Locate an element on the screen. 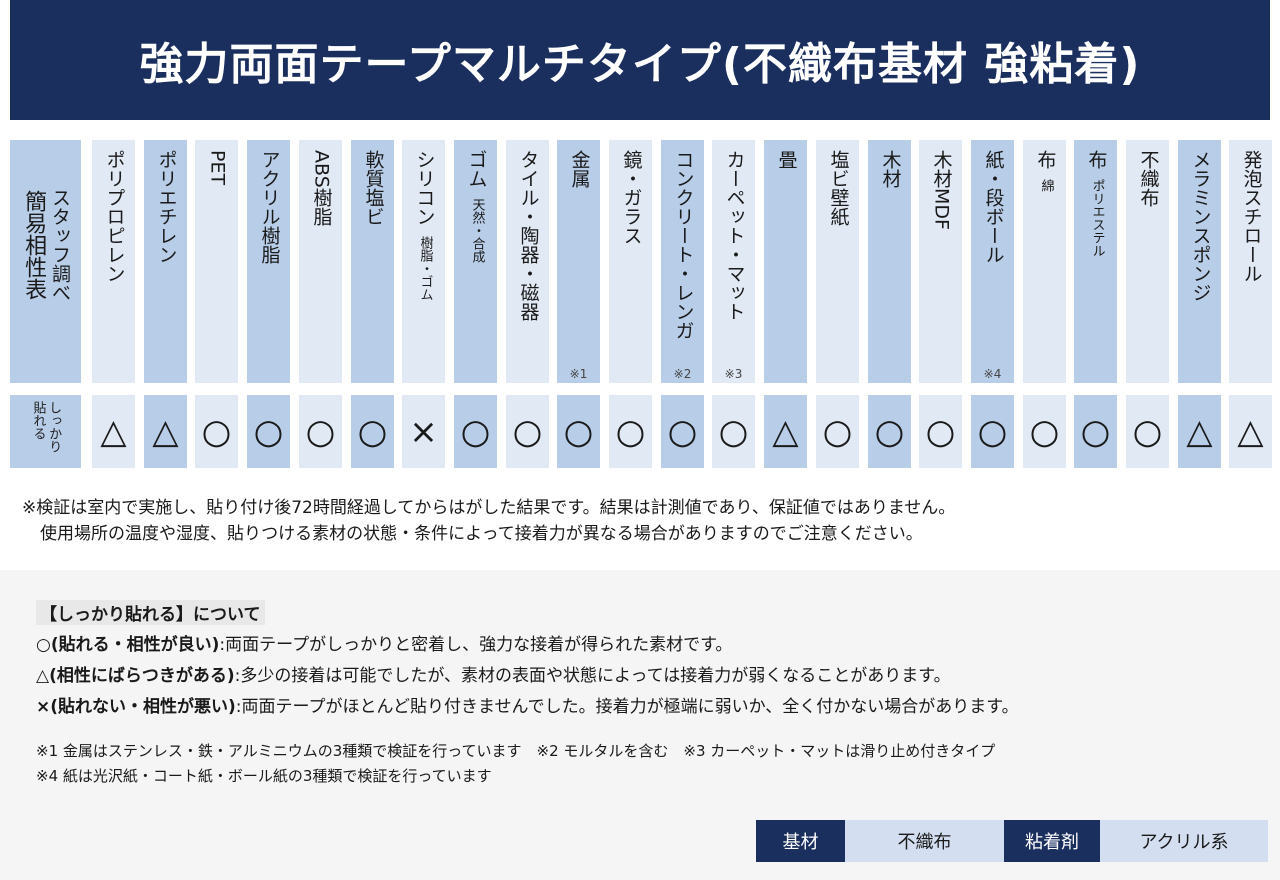 The width and height of the screenshot is (1280, 880). material-name-wrap: ABS樹脂 is located at coordinates (321, 188).